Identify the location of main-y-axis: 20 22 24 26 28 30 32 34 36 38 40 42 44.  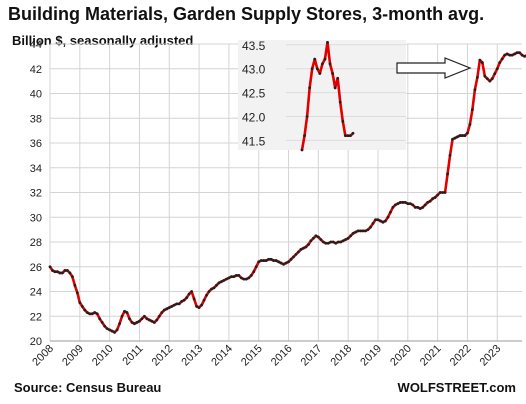
(36, 193).